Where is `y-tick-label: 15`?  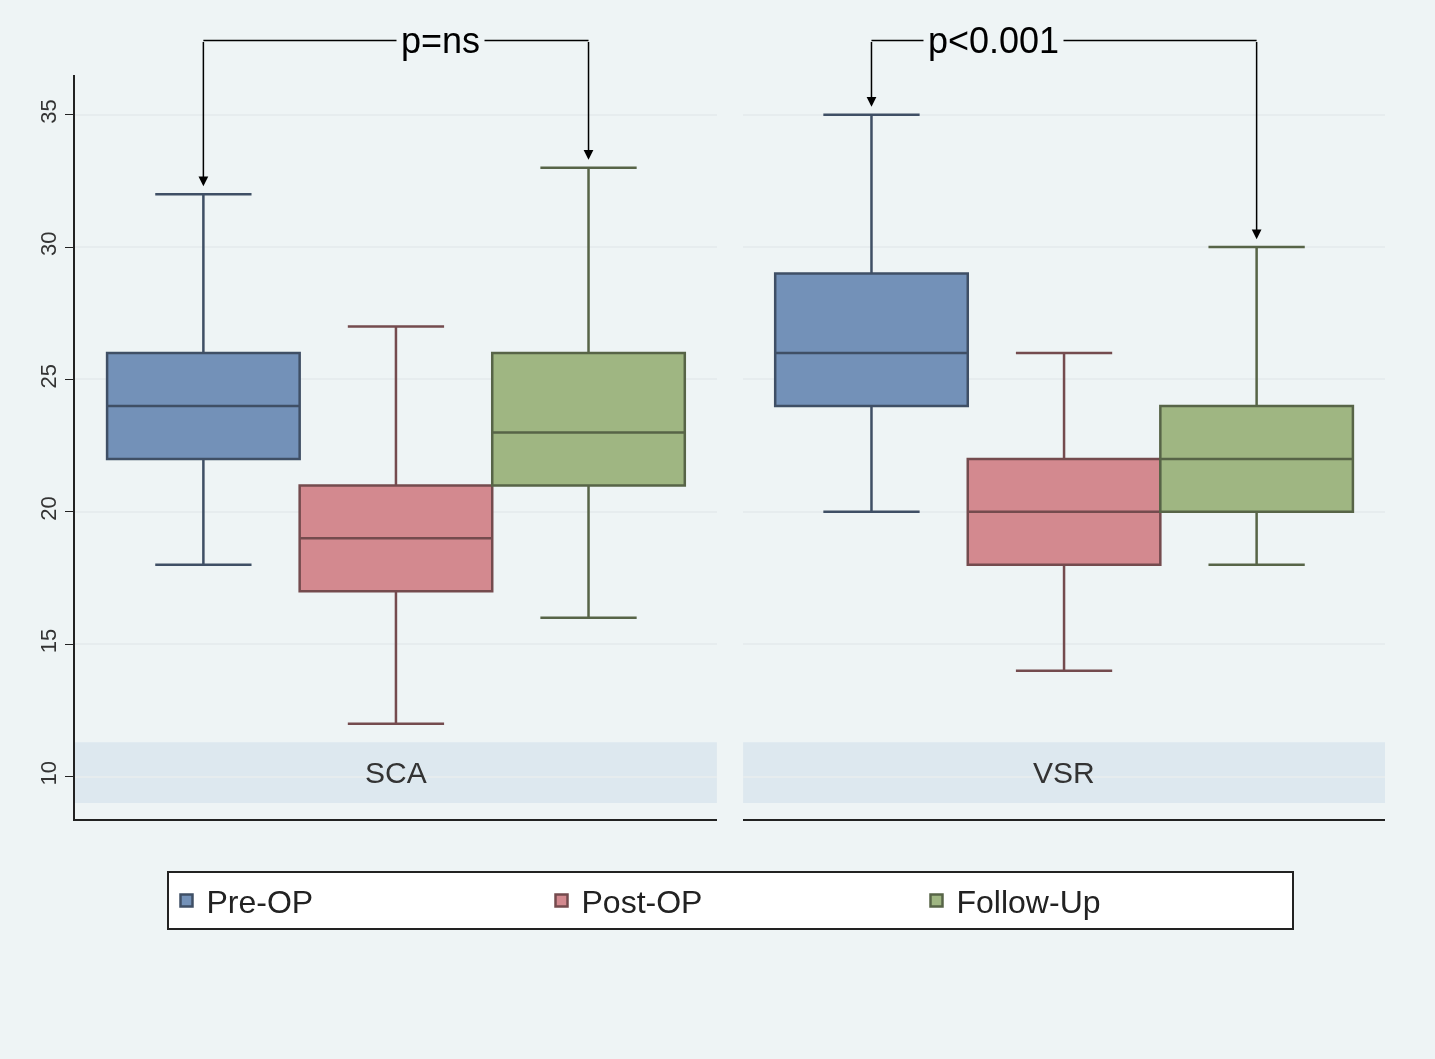 y-tick-label: 15 is located at coordinates (49, 641).